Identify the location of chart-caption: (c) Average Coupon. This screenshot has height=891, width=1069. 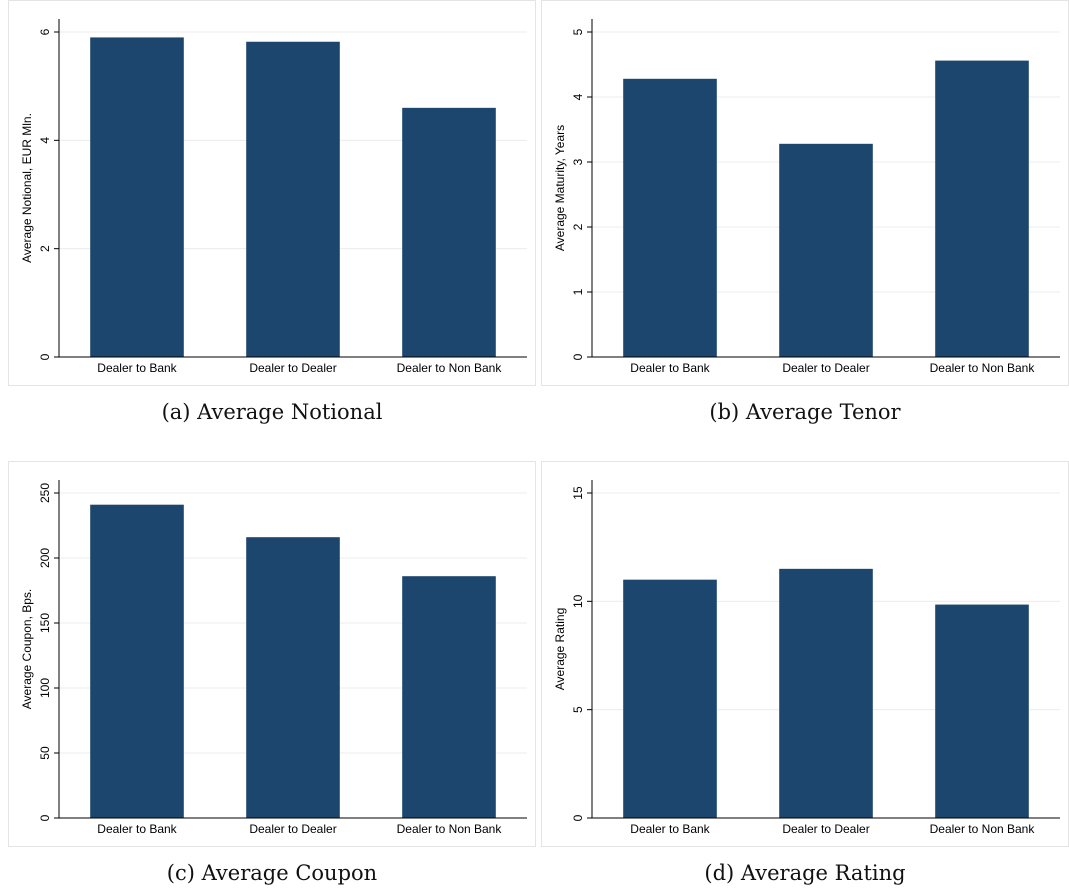
(272, 873).